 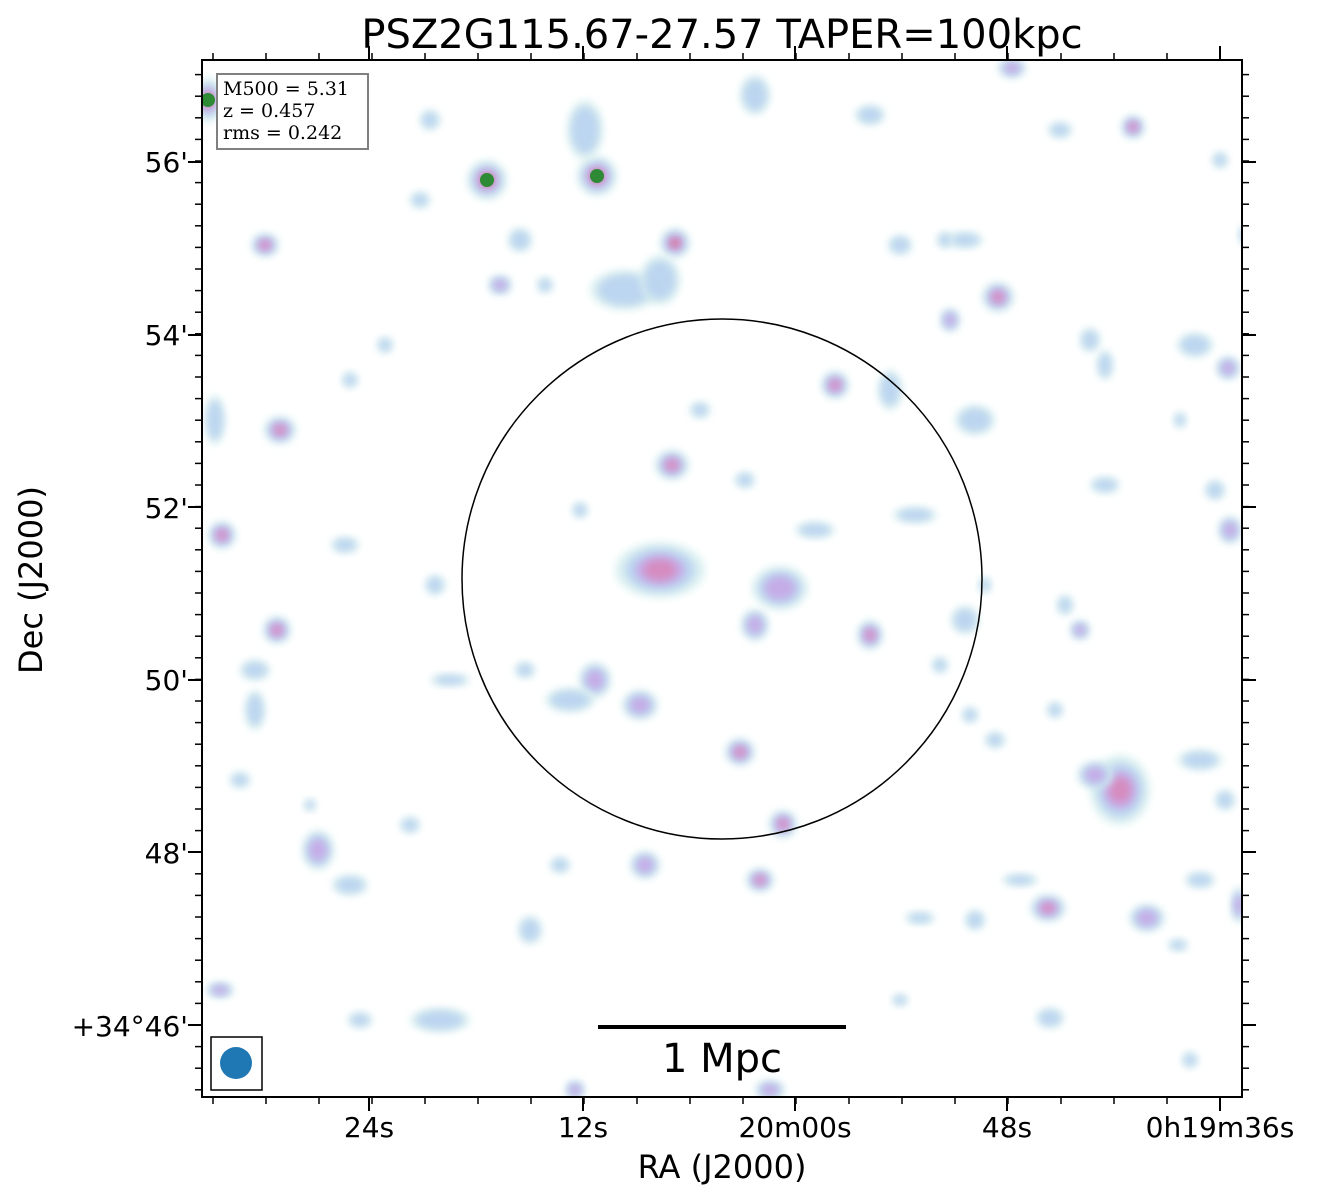 I want to click on y-tick-label: 50', so click(x=166, y=680).